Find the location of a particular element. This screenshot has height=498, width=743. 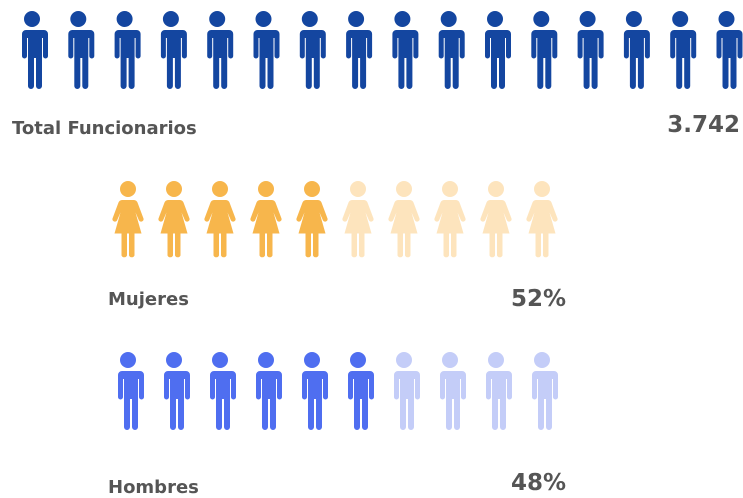

total-value: 3.742 is located at coordinates (703, 125).